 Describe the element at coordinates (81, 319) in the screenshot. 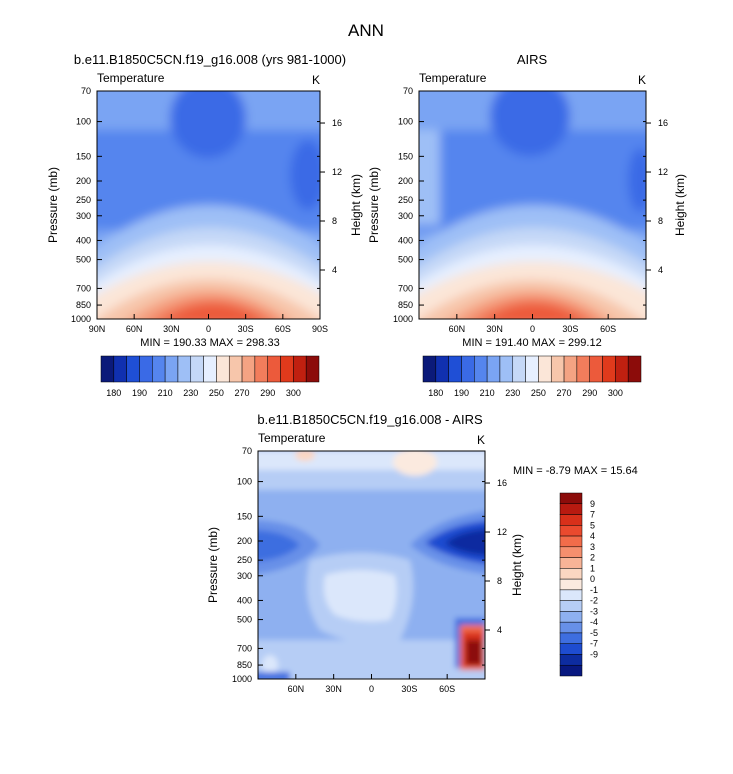

I see `y-tick-label: 1000` at that location.